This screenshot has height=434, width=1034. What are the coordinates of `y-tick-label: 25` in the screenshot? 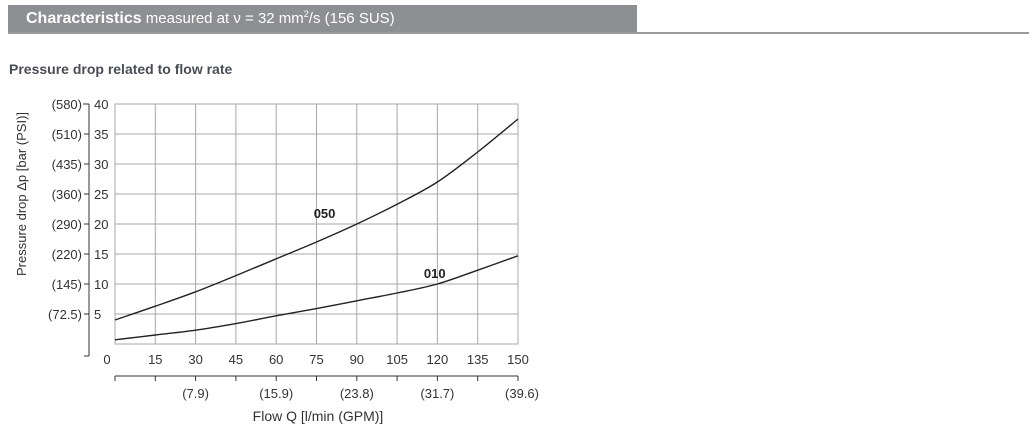 It's located at (101, 194).